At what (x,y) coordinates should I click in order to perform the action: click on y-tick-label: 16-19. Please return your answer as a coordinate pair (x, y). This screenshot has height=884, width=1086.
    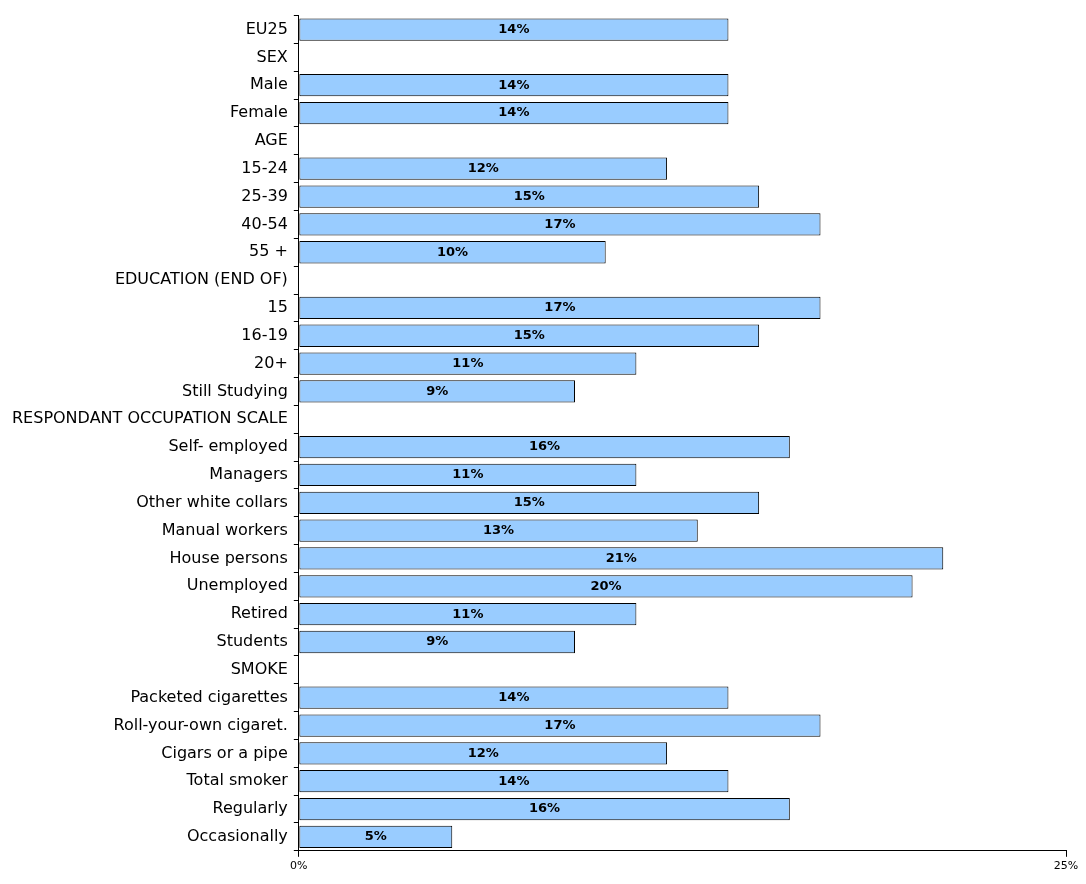
    Looking at the image, I should click on (264, 334).